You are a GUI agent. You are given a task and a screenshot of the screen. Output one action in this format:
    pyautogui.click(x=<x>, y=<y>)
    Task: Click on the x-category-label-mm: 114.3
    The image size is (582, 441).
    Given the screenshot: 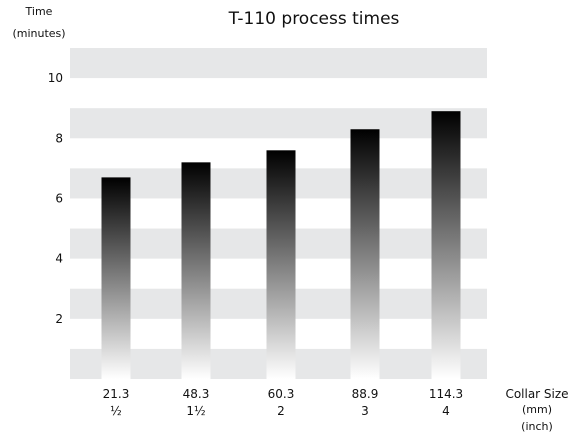 What is the action you would take?
    pyautogui.click(x=446, y=394)
    